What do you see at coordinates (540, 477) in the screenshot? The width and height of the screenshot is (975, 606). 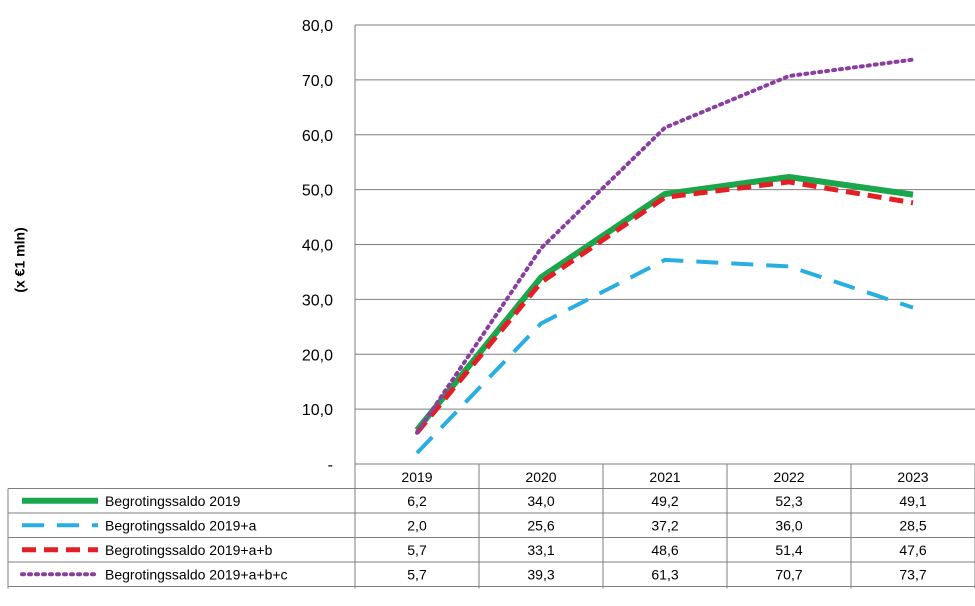 I see `x-tick-label: 2020` at bounding box center [540, 477].